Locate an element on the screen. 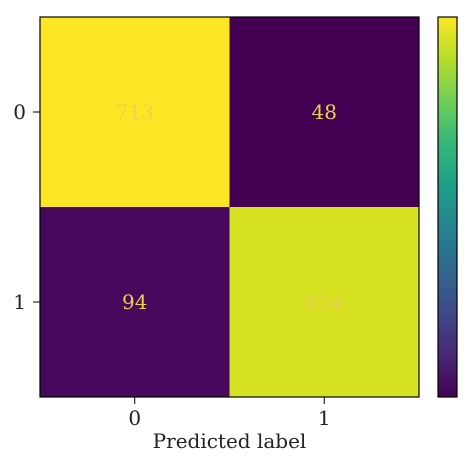 This screenshot has width=474, height=470. x-axis-label: Predicted label is located at coordinates (230, 441).